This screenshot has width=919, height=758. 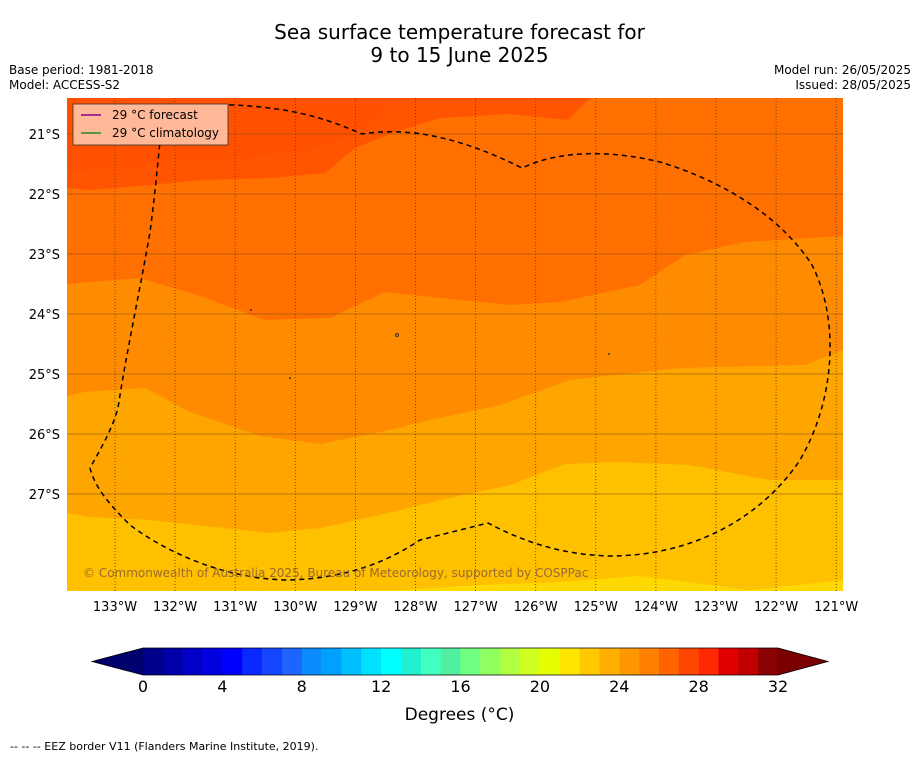 I want to click on colorbar, so click(x=460, y=661).